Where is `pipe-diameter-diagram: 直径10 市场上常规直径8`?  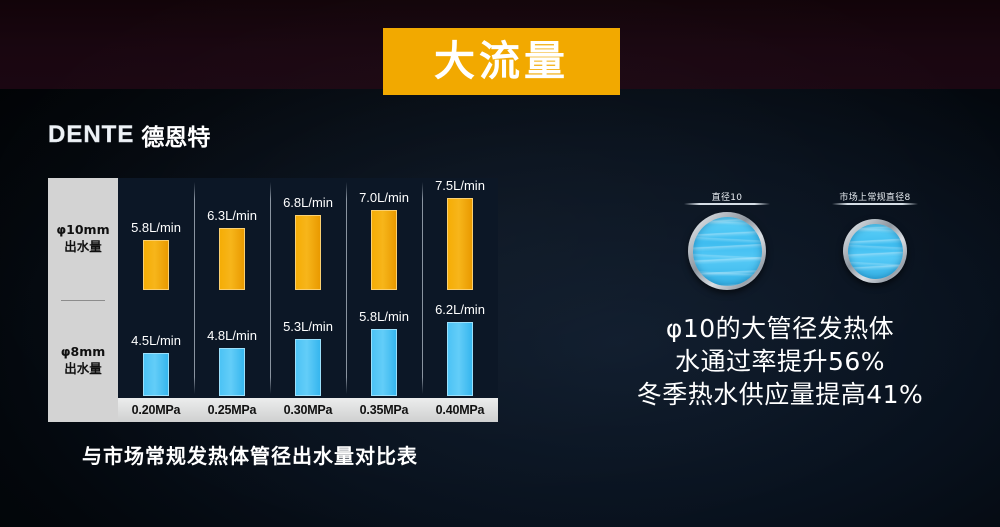
pipe-diameter-diagram: 直径10 市场上常规直径8 is located at coordinates (780, 245).